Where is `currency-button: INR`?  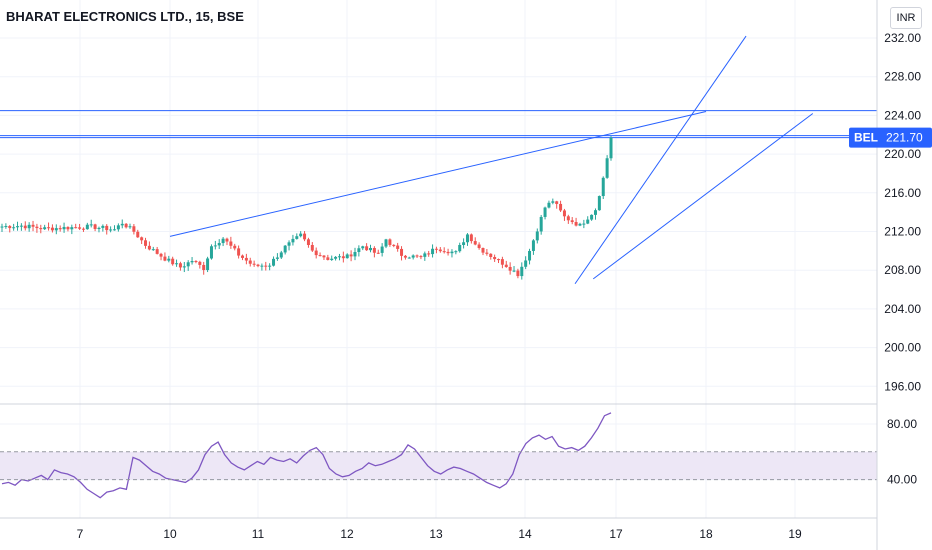
currency-button: INR is located at coordinates (906, 18).